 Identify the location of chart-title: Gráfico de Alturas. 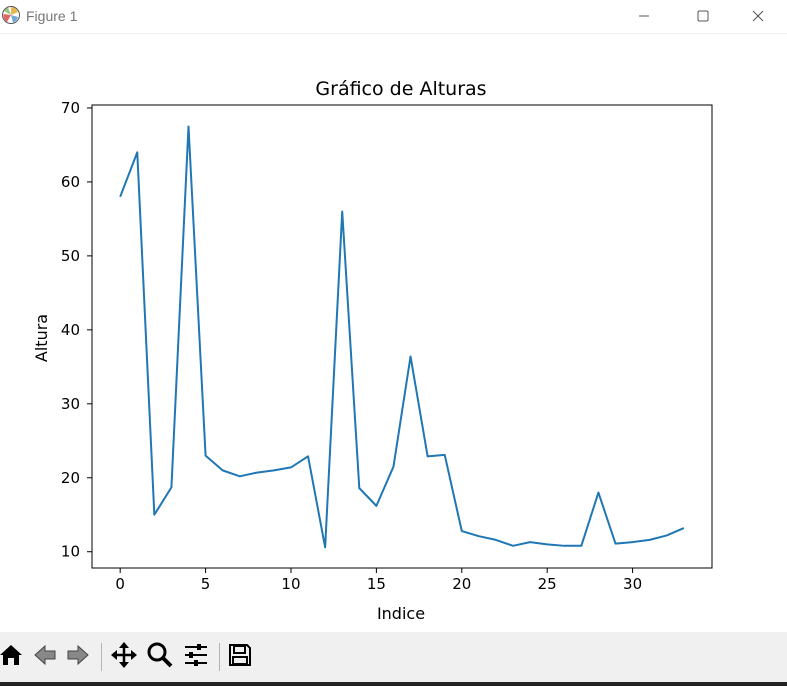
(400, 89).